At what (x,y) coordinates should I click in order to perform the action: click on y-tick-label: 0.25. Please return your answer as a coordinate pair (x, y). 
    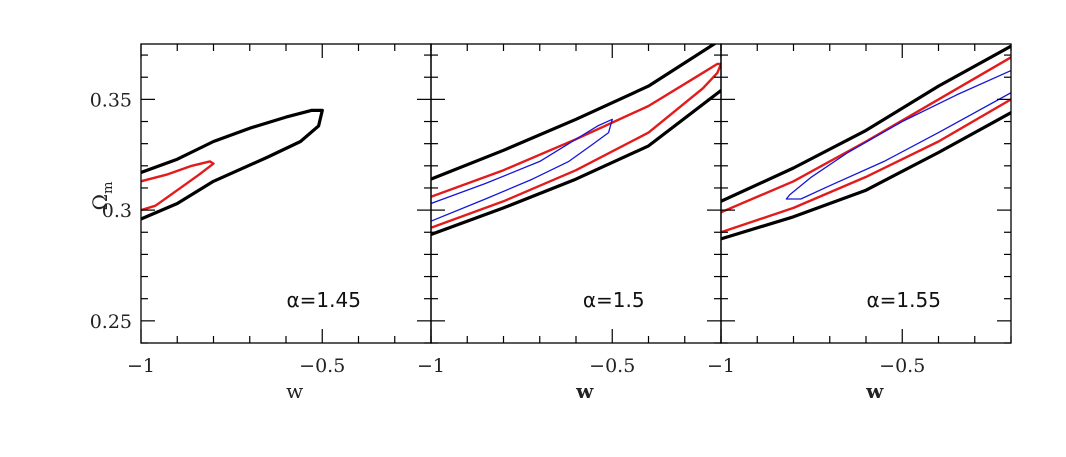
    Looking at the image, I should click on (111, 322).